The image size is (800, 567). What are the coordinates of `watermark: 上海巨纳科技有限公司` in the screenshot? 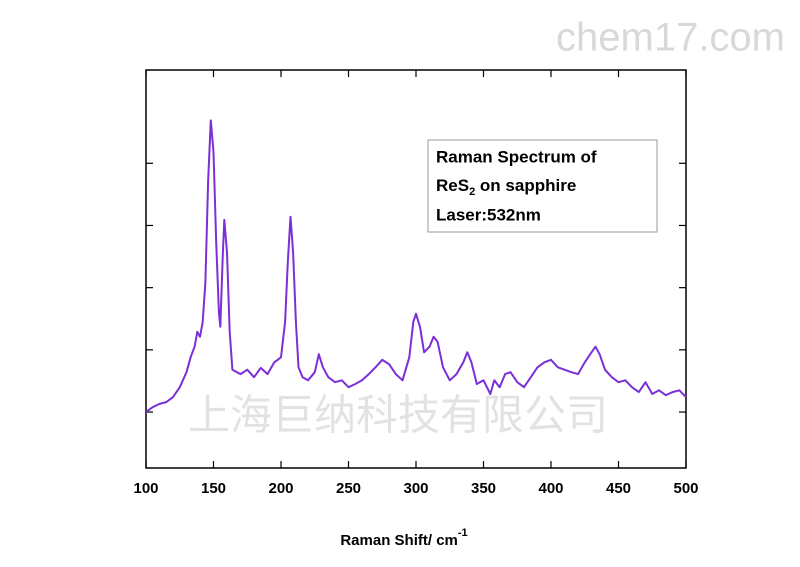 It's located at (398, 415).